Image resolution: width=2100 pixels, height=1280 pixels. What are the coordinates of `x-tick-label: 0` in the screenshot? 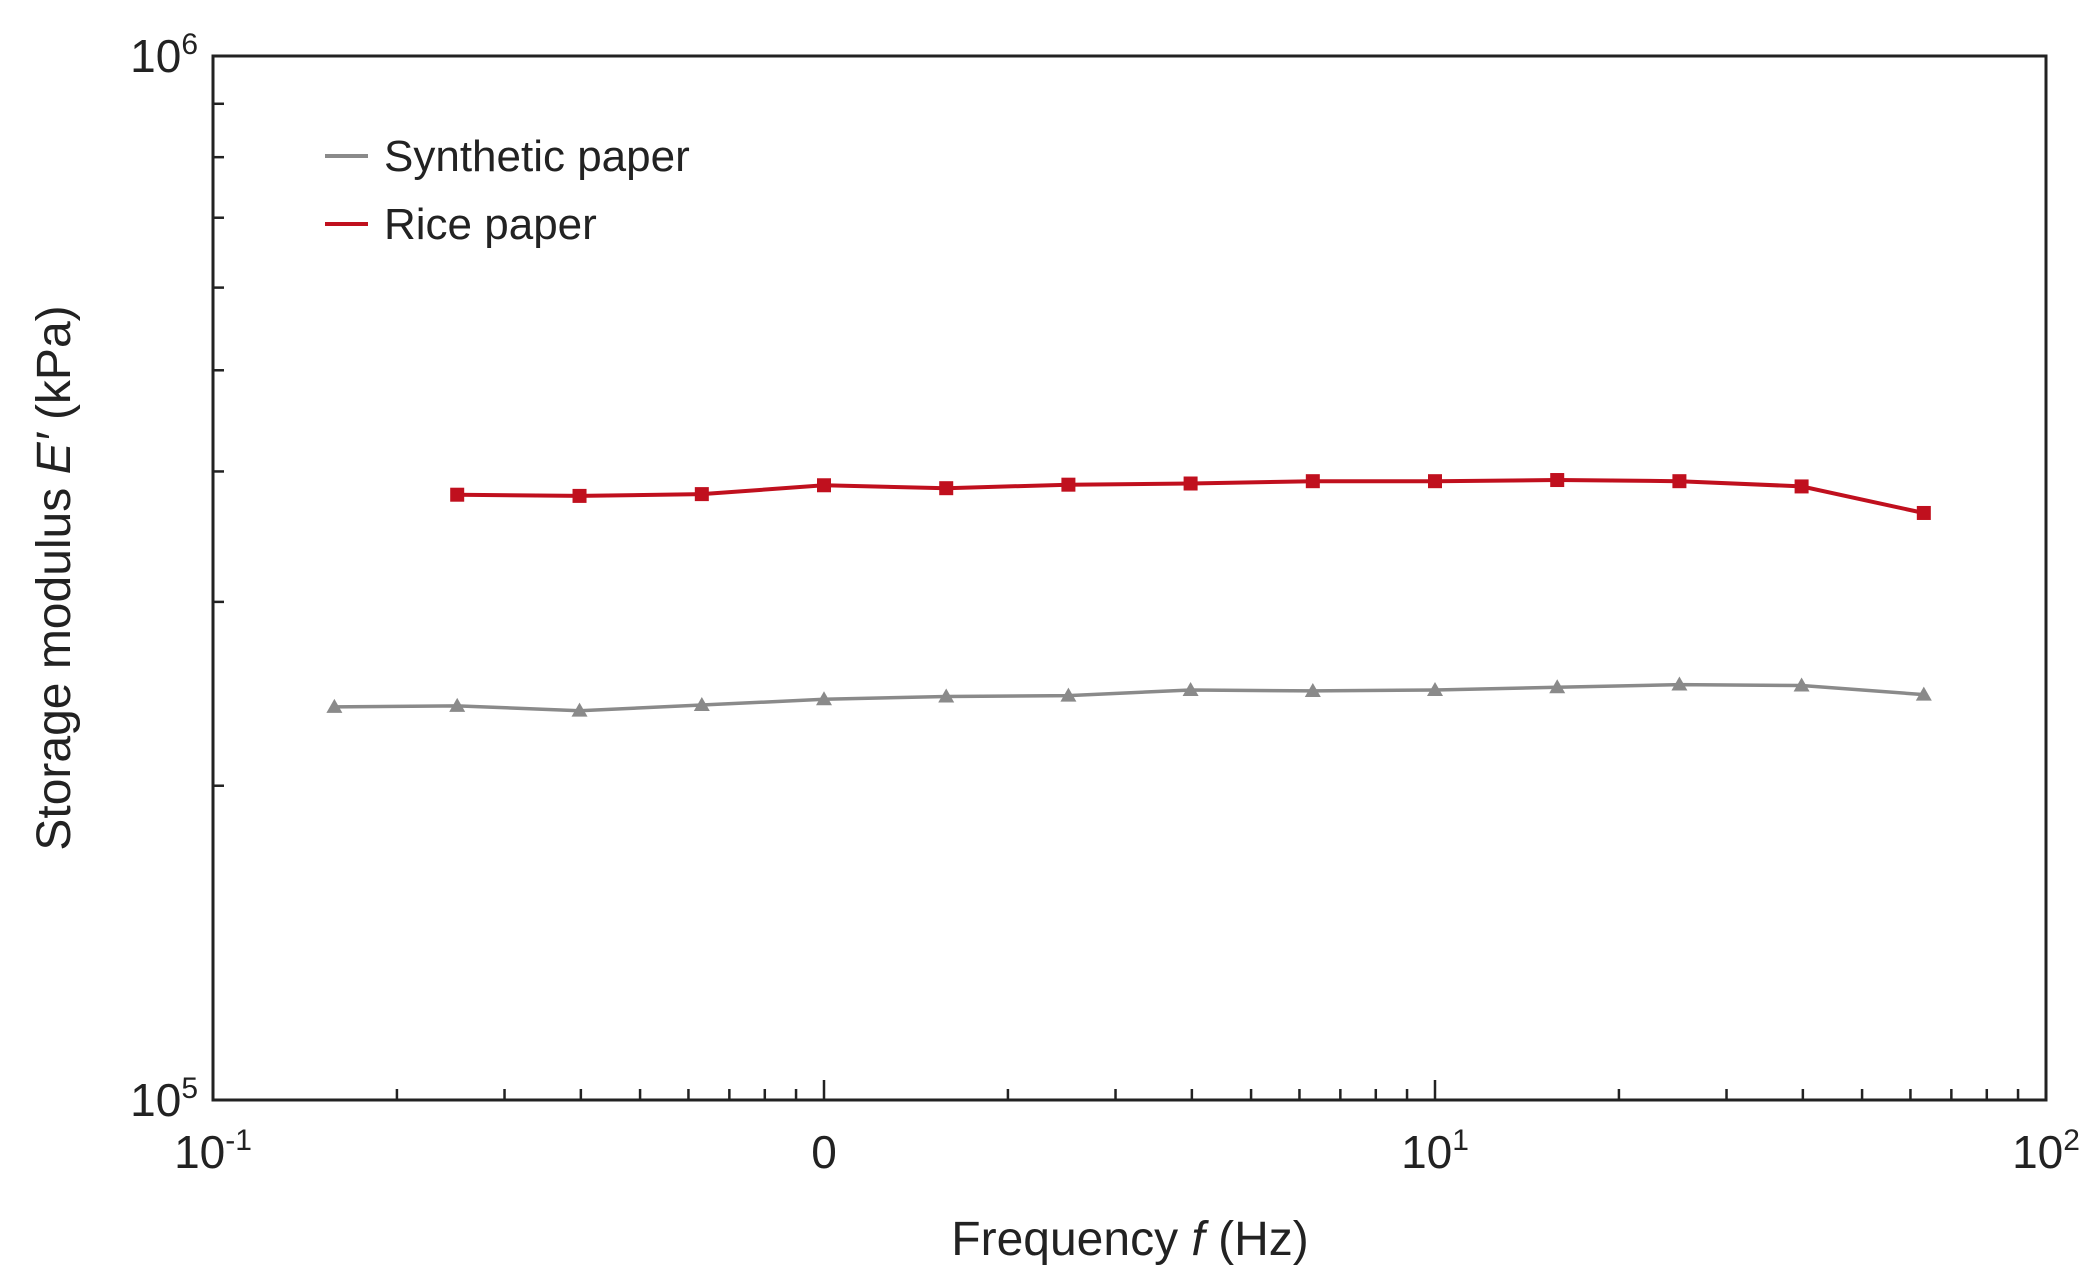 It's located at (824, 1152).